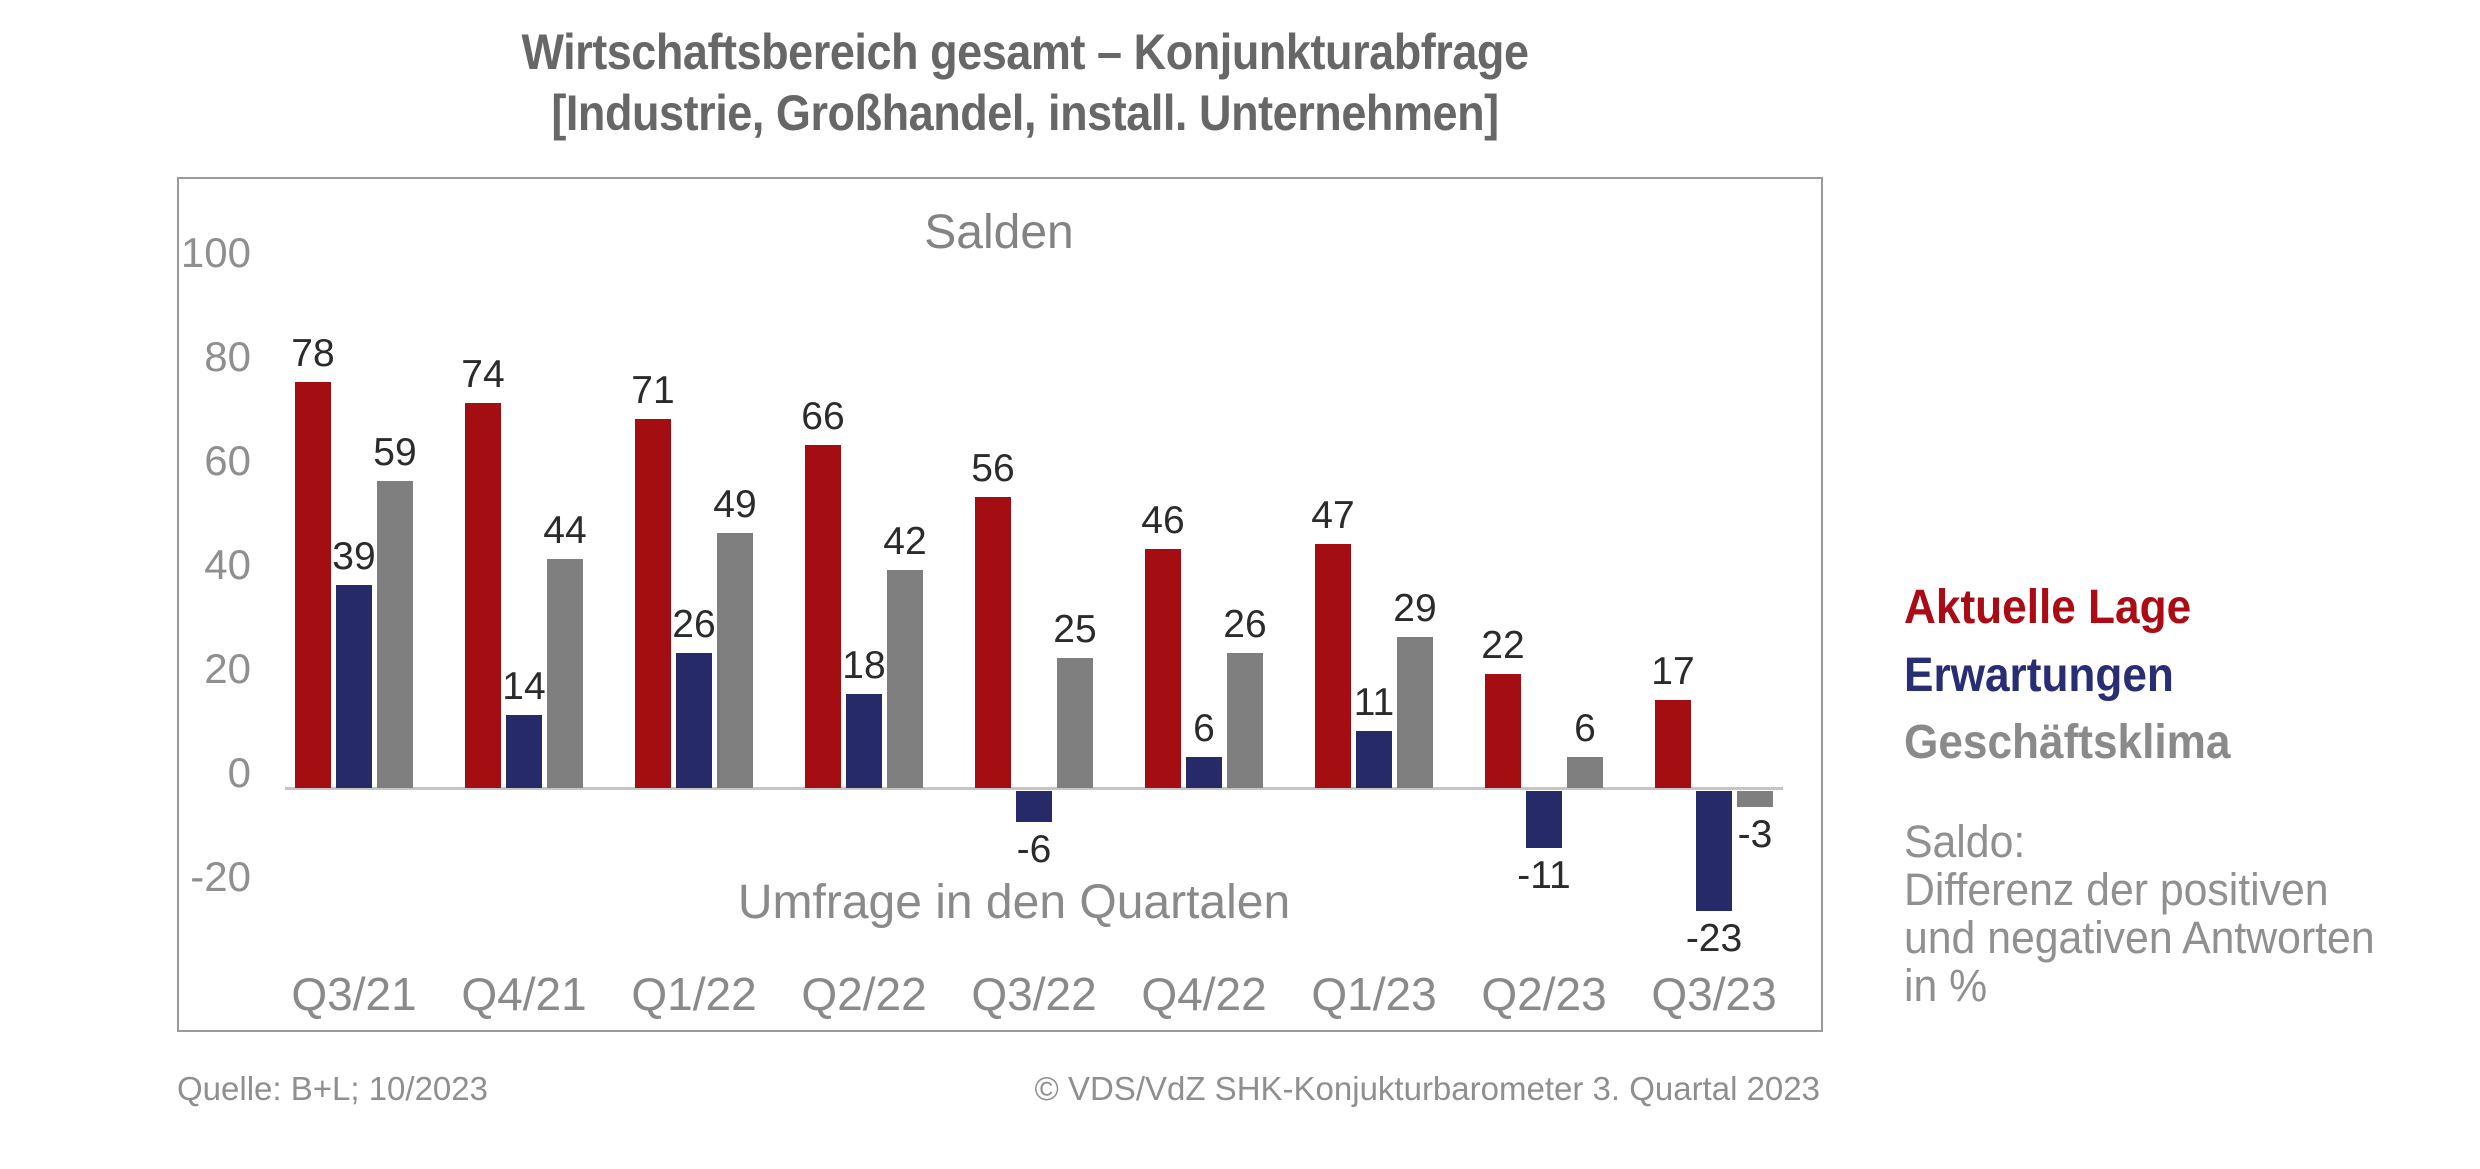  I want to click on bar-value-label: 49, so click(735, 505).